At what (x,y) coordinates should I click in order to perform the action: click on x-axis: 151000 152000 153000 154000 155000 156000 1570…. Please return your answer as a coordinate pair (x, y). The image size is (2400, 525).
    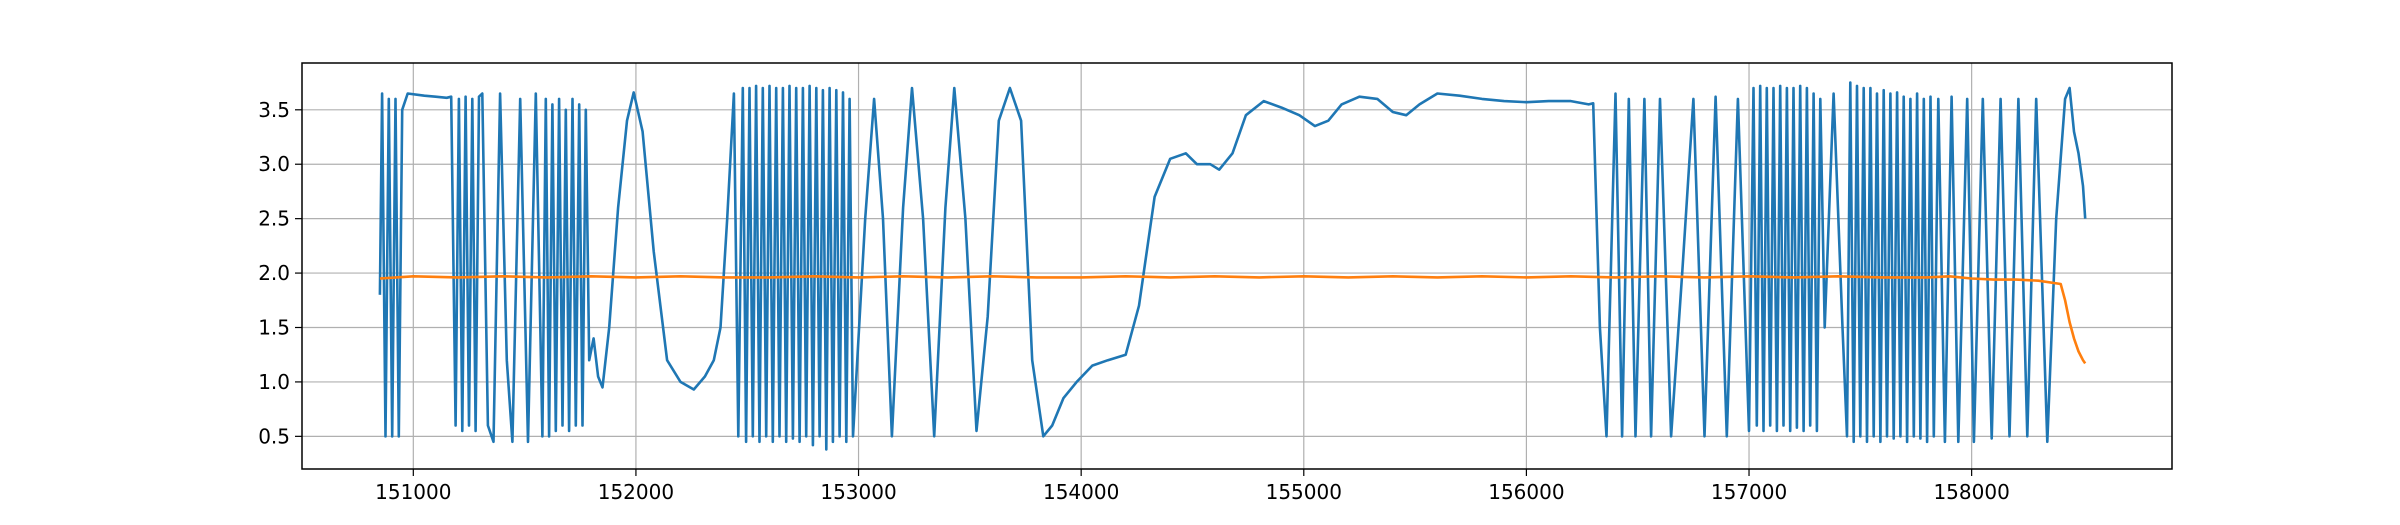
    Looking at the image, I should click on (1192, 486).